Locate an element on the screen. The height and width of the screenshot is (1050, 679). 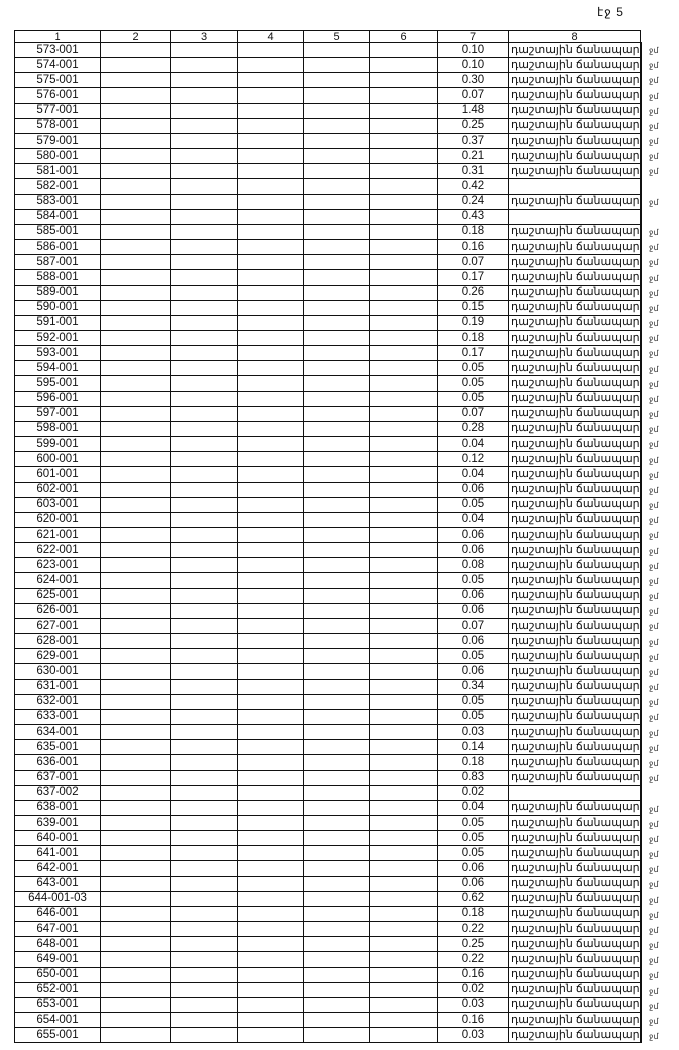
parcel-id-cell: 582-001 is located at coordinates (57, 186).